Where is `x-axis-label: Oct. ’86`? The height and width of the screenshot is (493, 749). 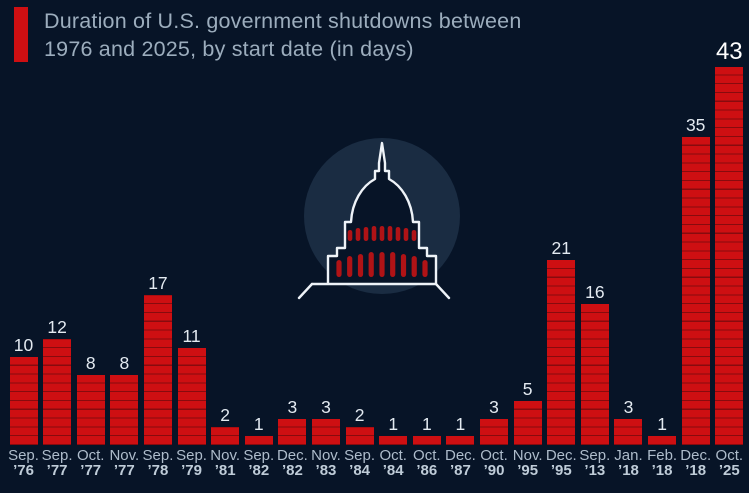 x-axis-label: Oct. ’86 is located at coordinates (427, 463).